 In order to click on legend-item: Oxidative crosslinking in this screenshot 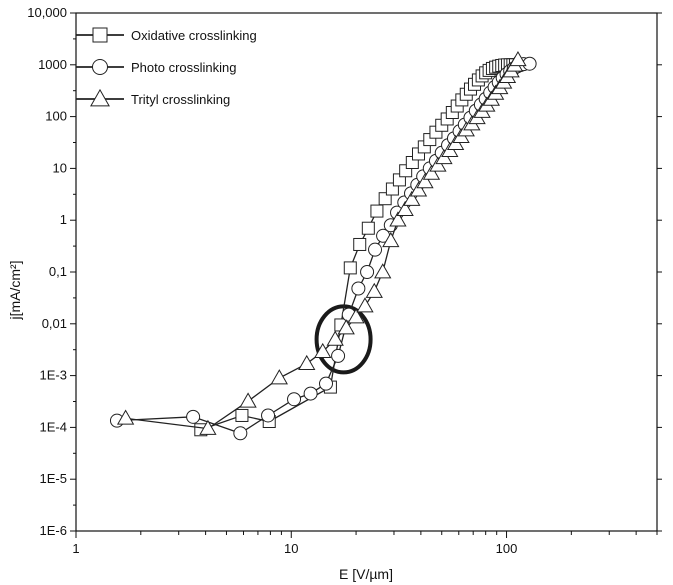, I will do `click(166, 35)`.